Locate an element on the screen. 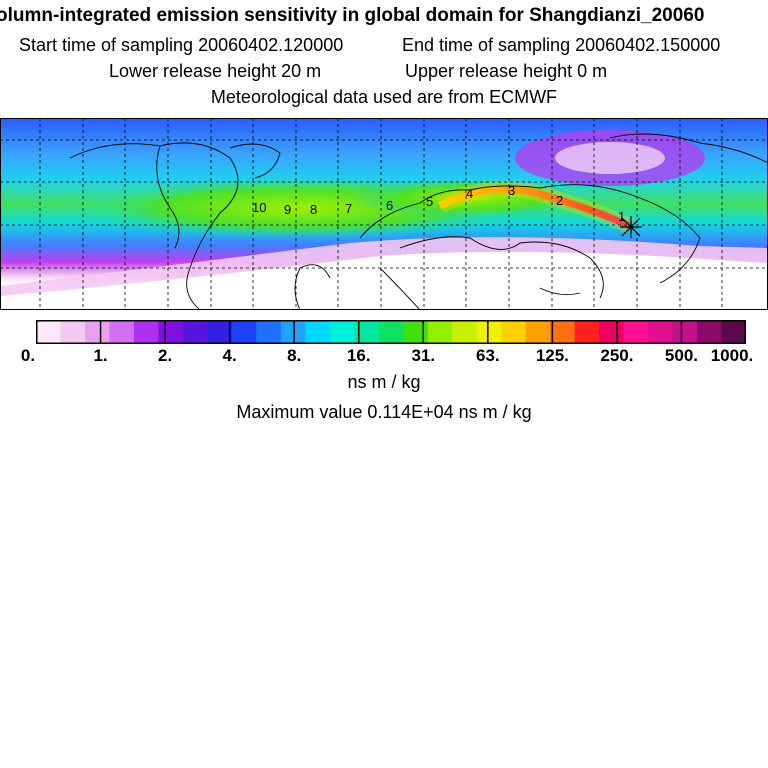  plume-core is located at coordinates (535, 207).